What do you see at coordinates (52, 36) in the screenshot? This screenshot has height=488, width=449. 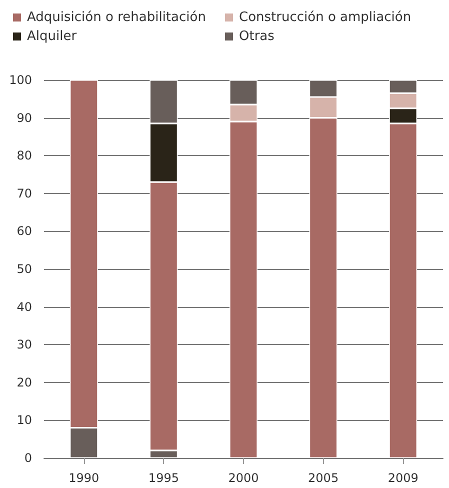 I see `legend-label: Alquiler` at bounding box center [52, 36].